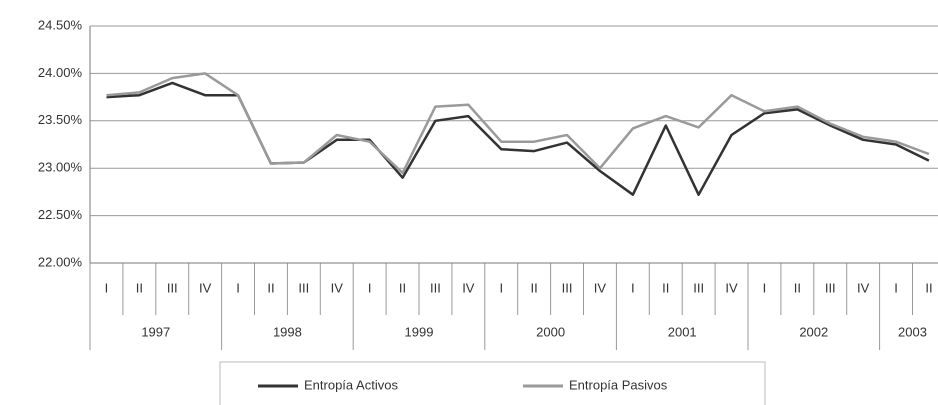 This screenshot has width=938, height=405. Describe the element at coordinates (682, 331) in the screenshot. I see `year-label: 2001` at that location.